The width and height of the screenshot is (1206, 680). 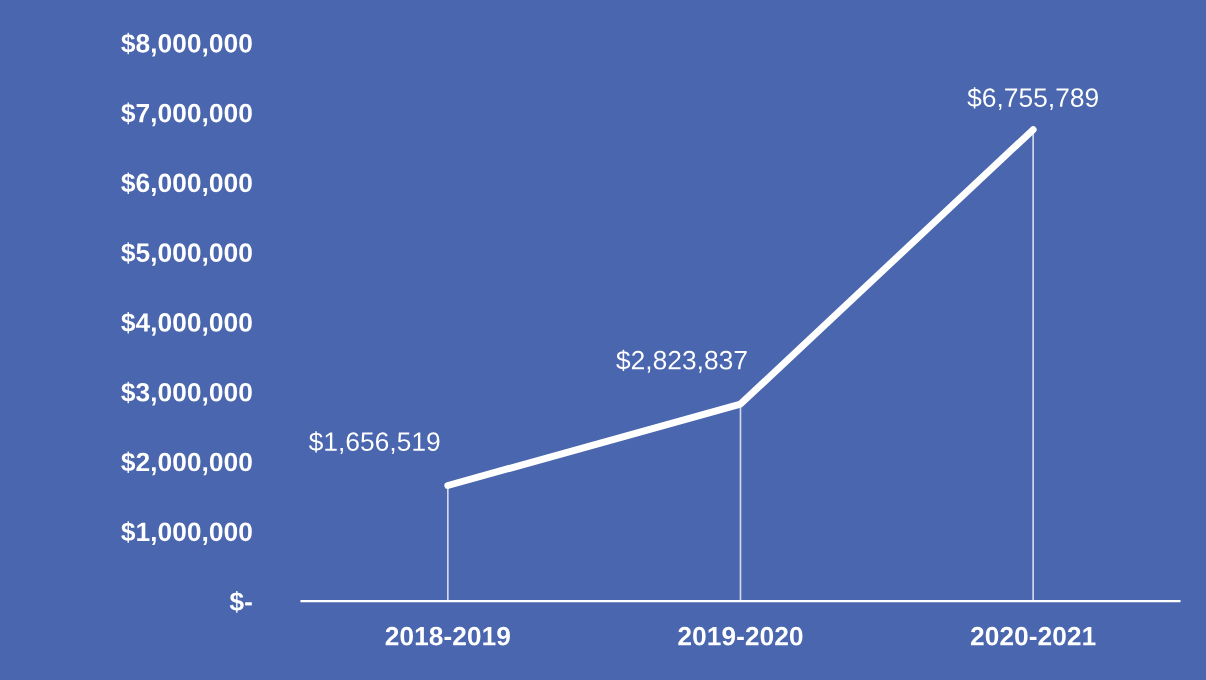 What do you see at coordinates (374, 443) in the screenshot?
I see `text: $1,656,519` at bounding box center [374, 443].